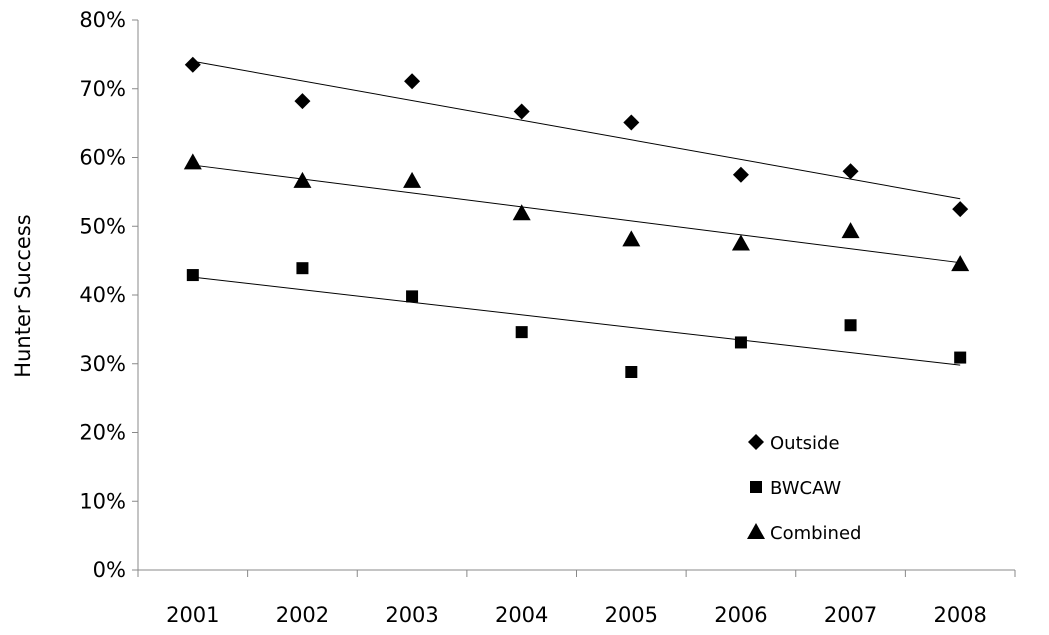 The width and height of the screenshot is (1049, 635). What do you see at coordinates (102, 89) in the screenshot?
I see `y-tick-label: 70%` at bounding box center [102, 89].